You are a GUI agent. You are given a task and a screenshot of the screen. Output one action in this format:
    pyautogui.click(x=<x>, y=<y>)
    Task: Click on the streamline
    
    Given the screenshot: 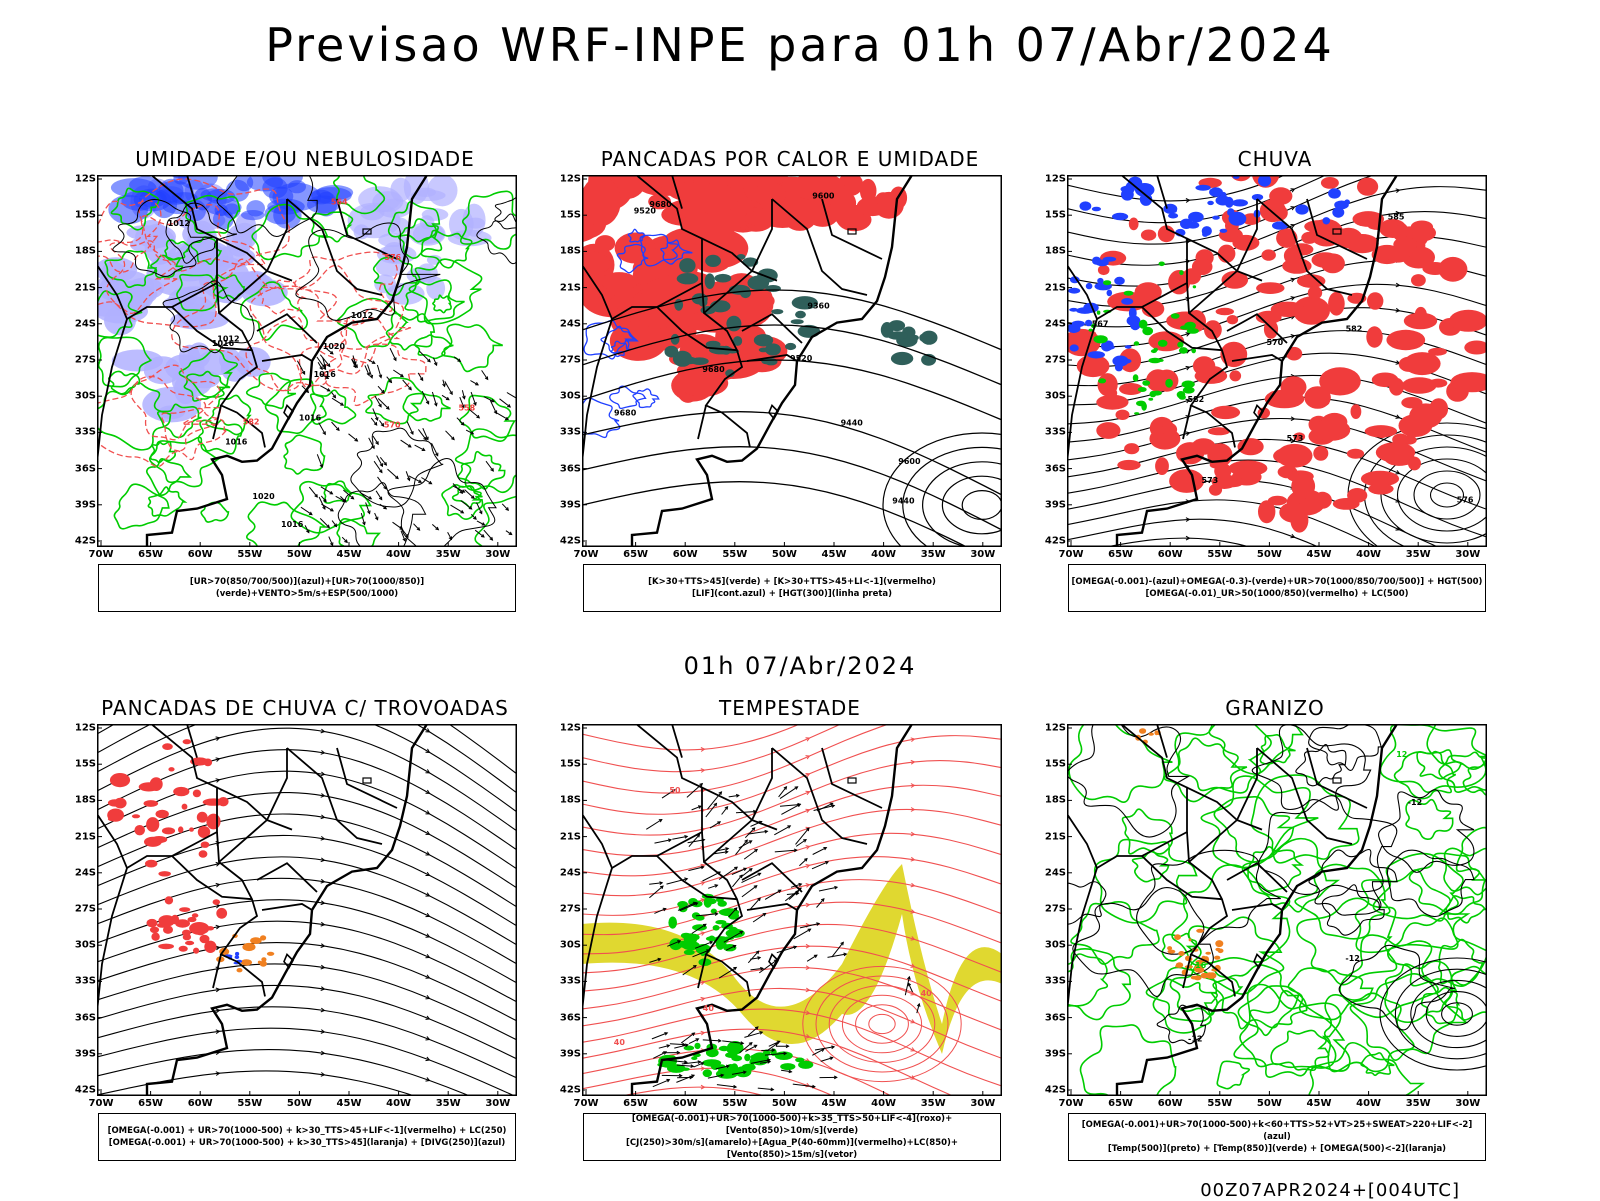 What is the action you would take?
    pyautogui.click(x=792, y=758)
    